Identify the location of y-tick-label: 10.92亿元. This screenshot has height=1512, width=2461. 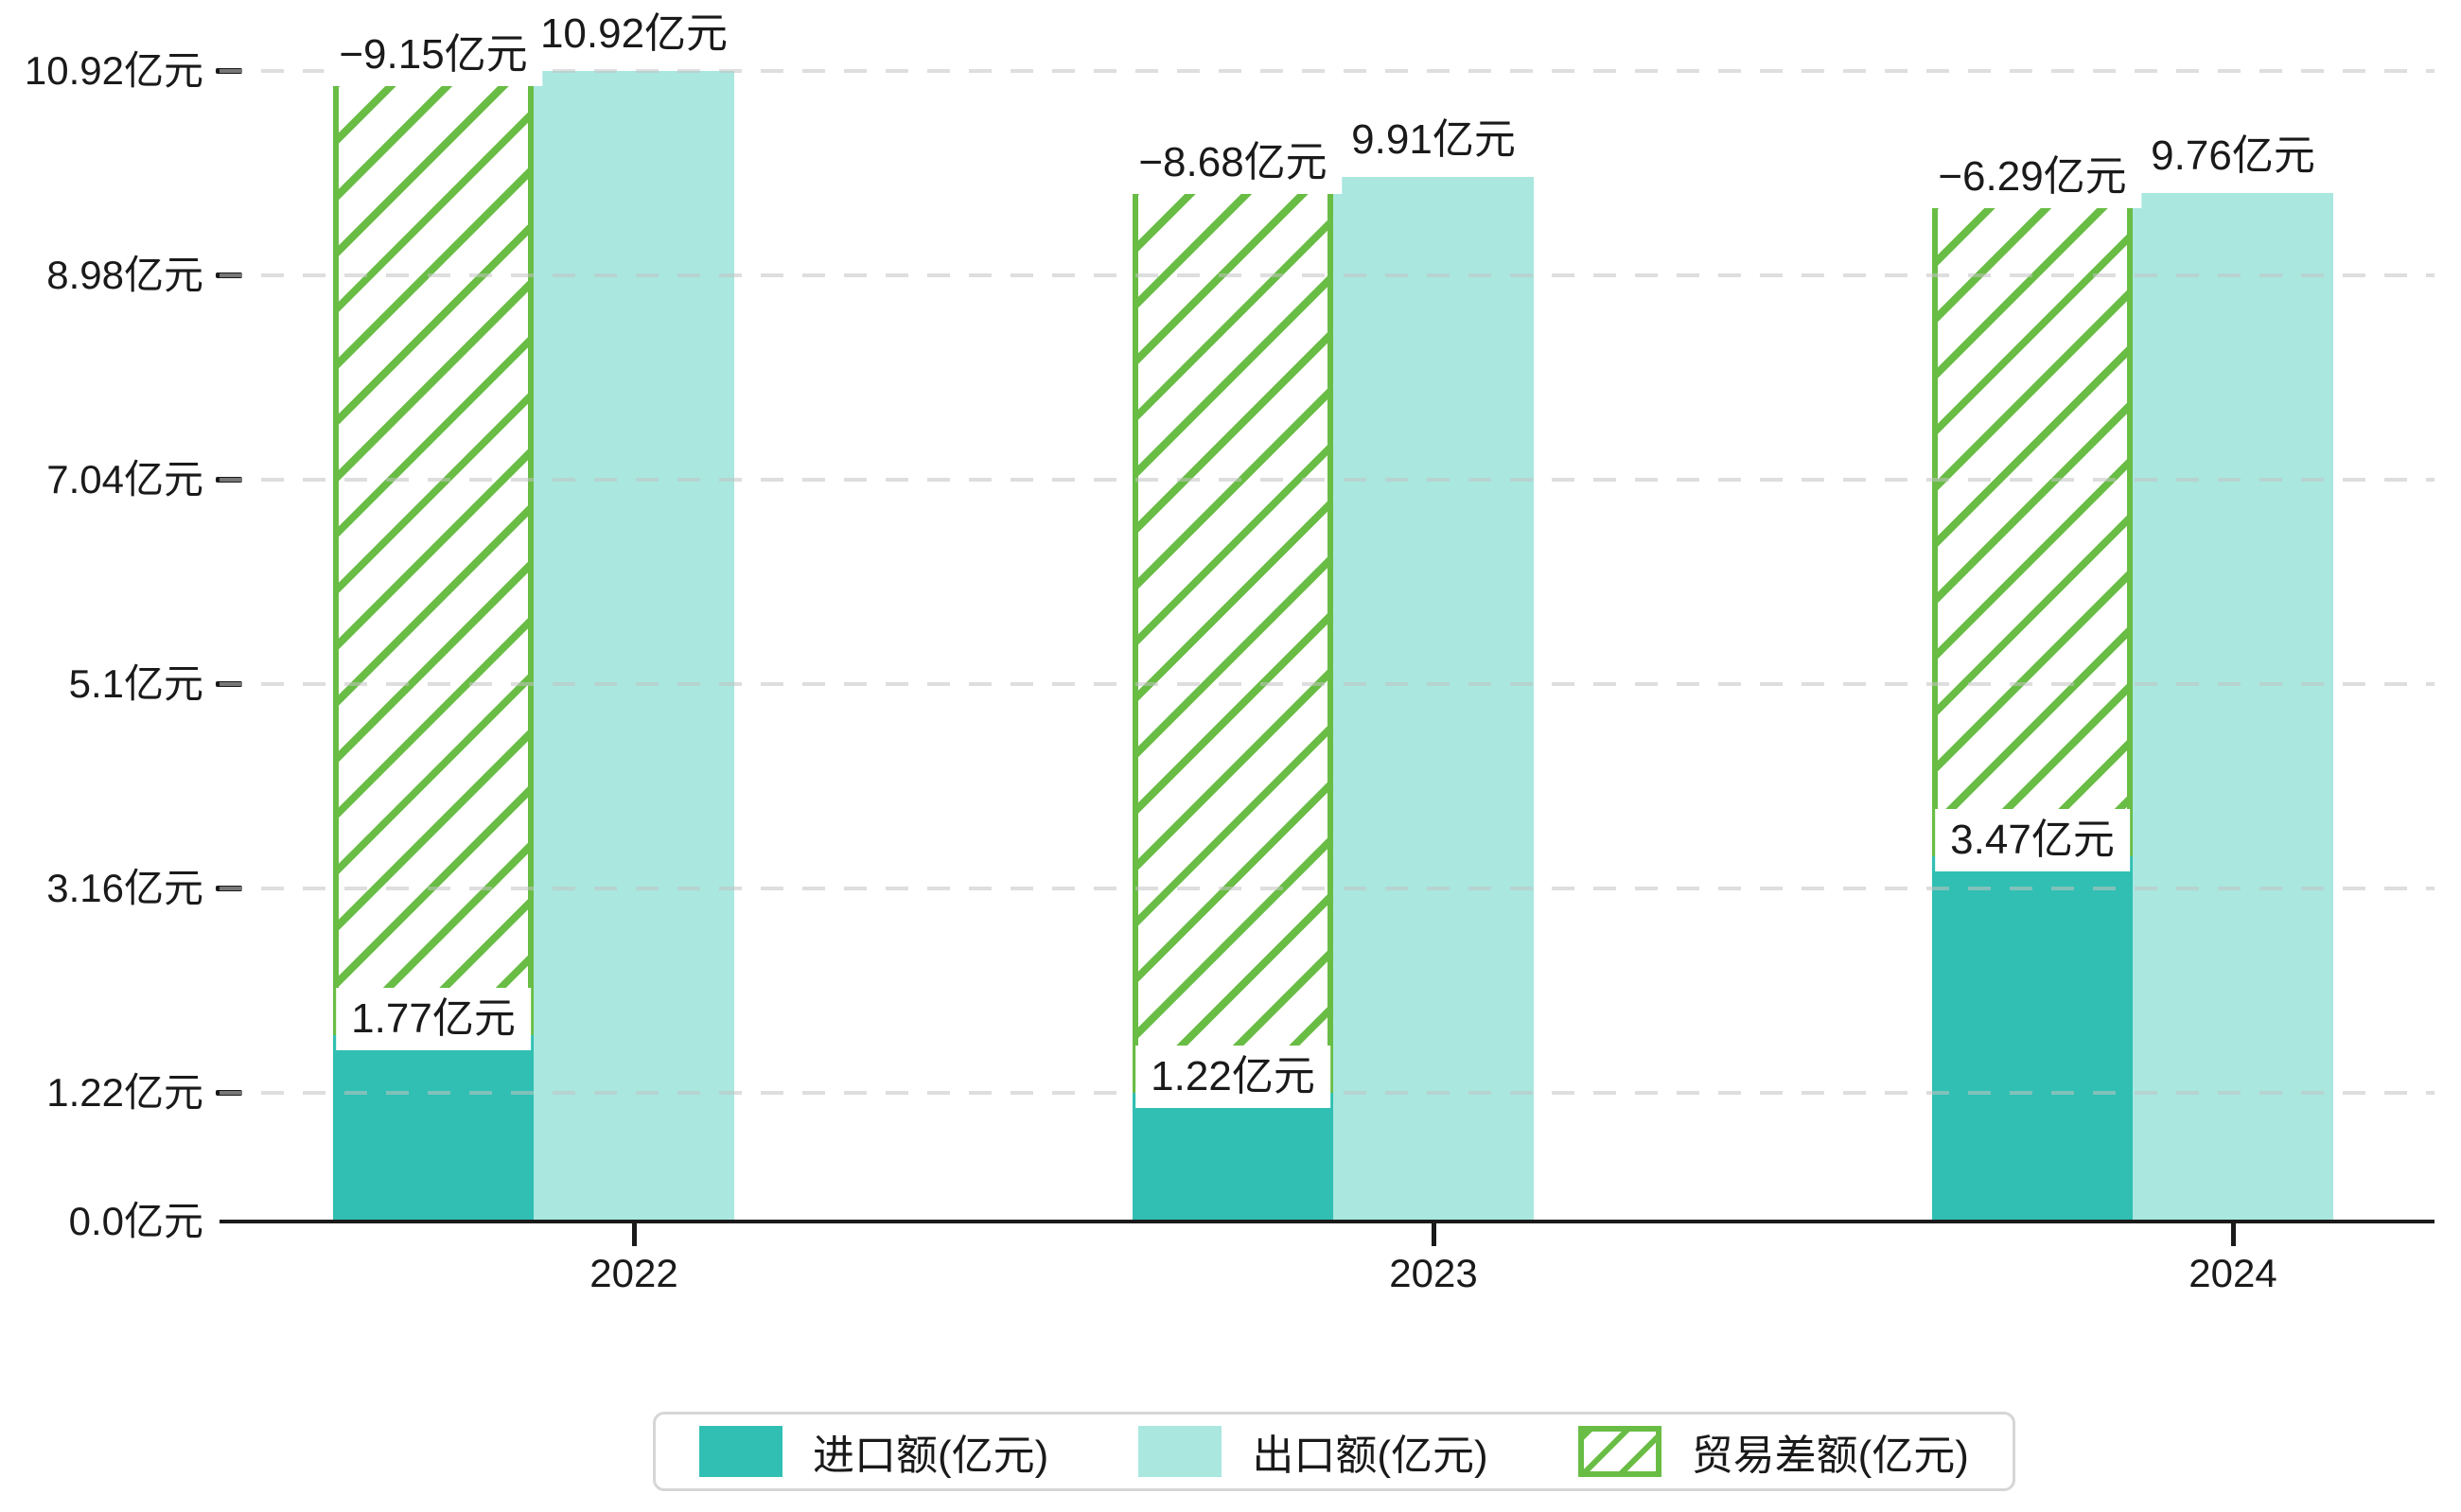
(113, 71).